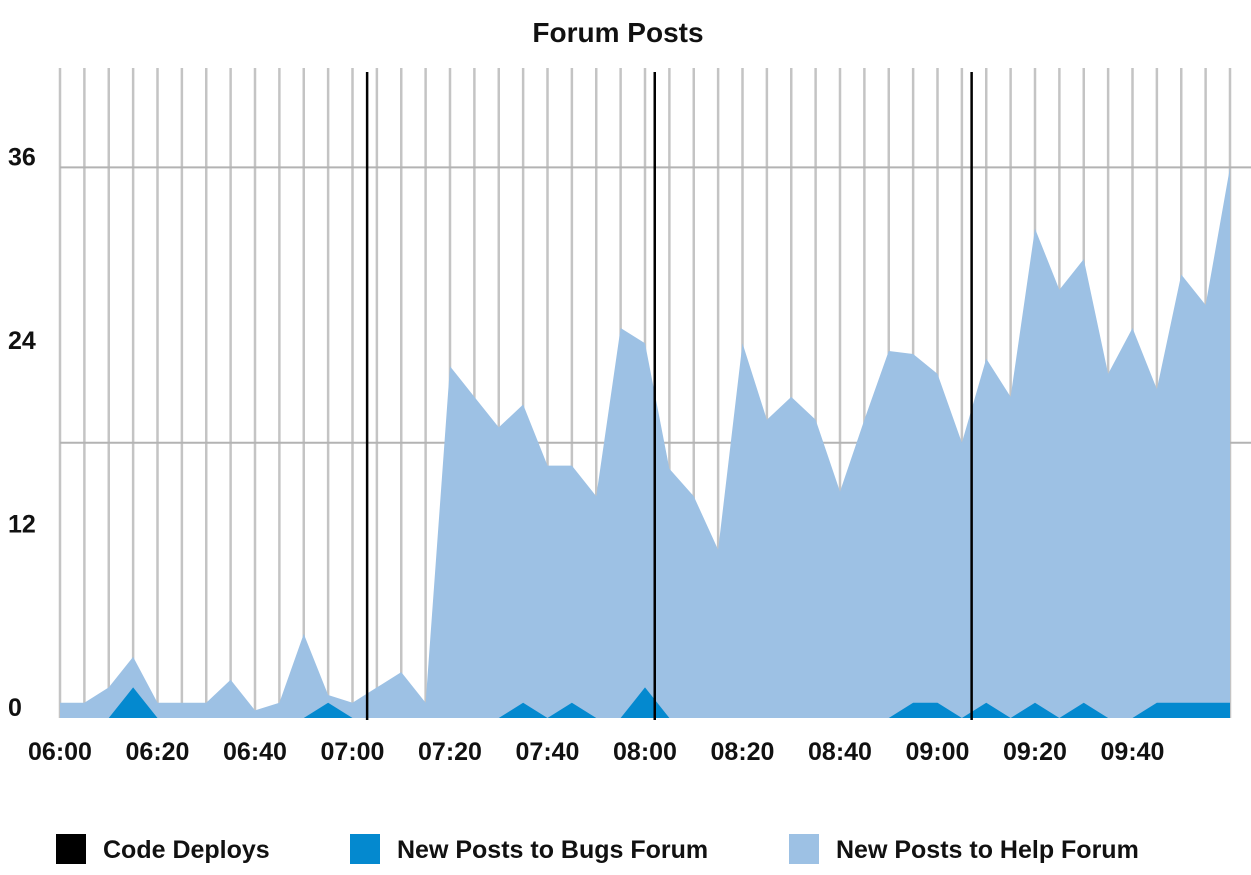 Image resolution: width=1251 pixels, height=875 pixels. I want to click on x-tick-label: 09:20, so click(1035, 752).